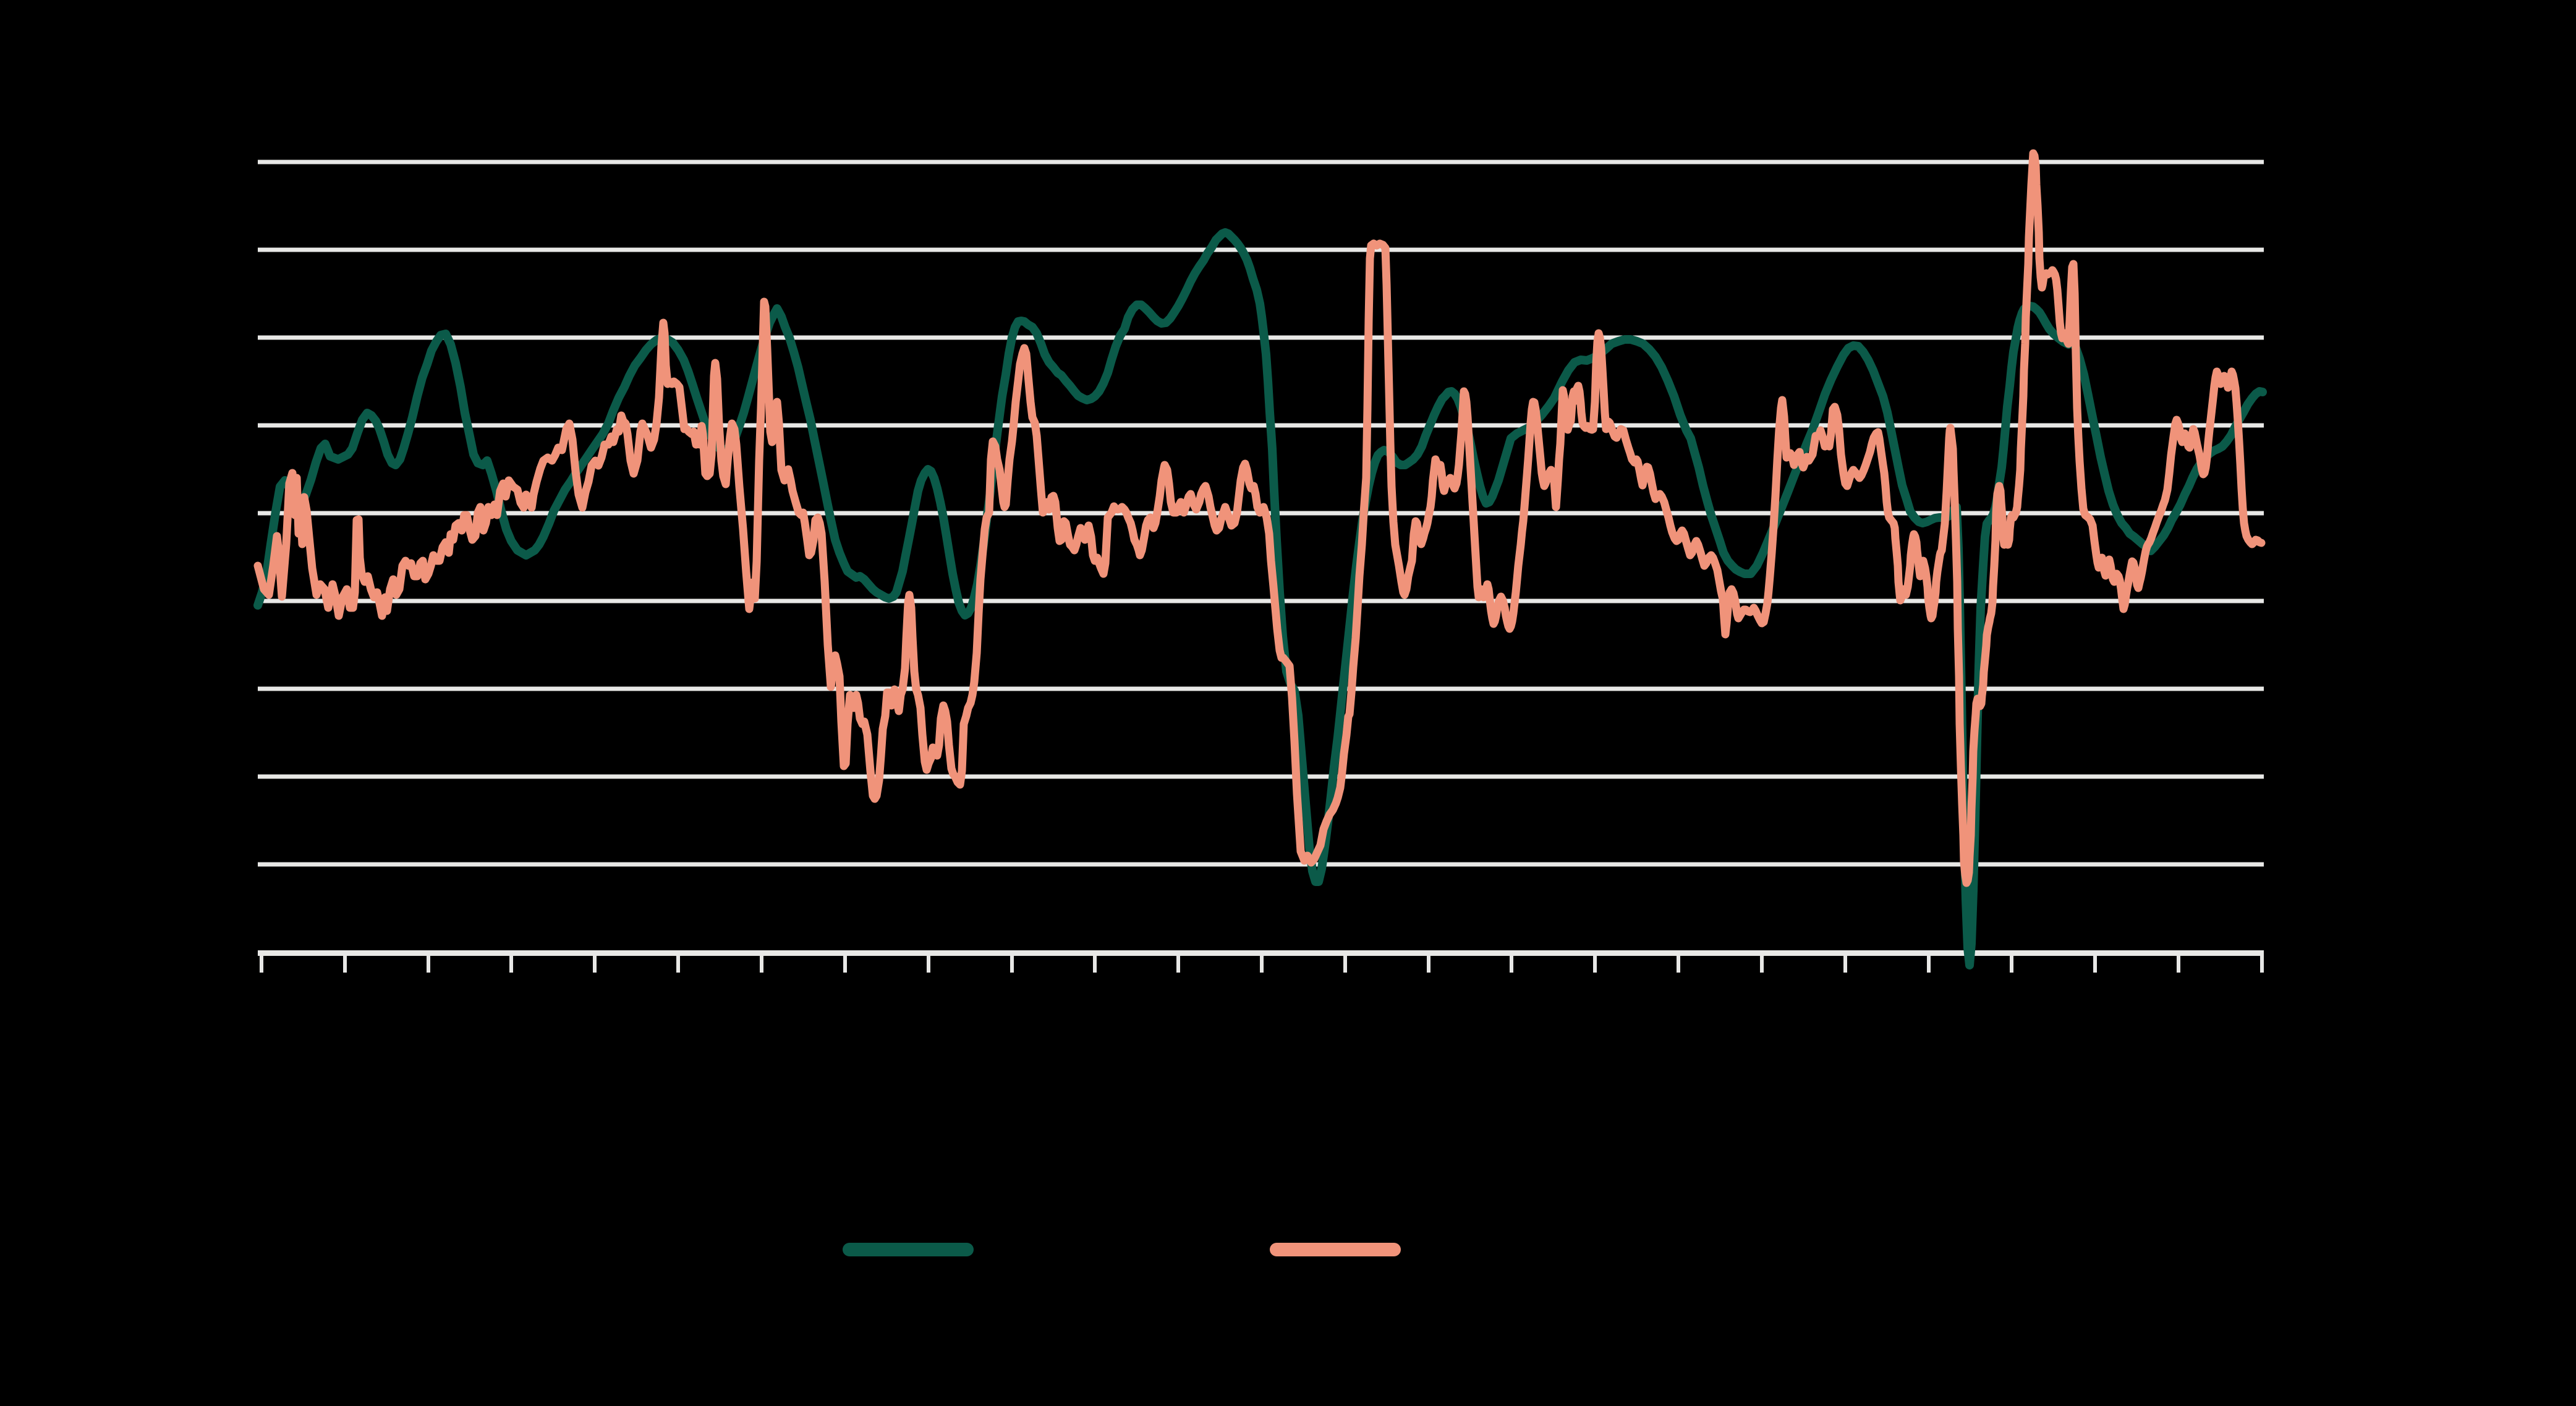 The width and height of the screenshot is (2576, 1406). Describe the element at coordinates (1335, 1249) in the screenshot. I see `salmon-series-swatch` at that location.